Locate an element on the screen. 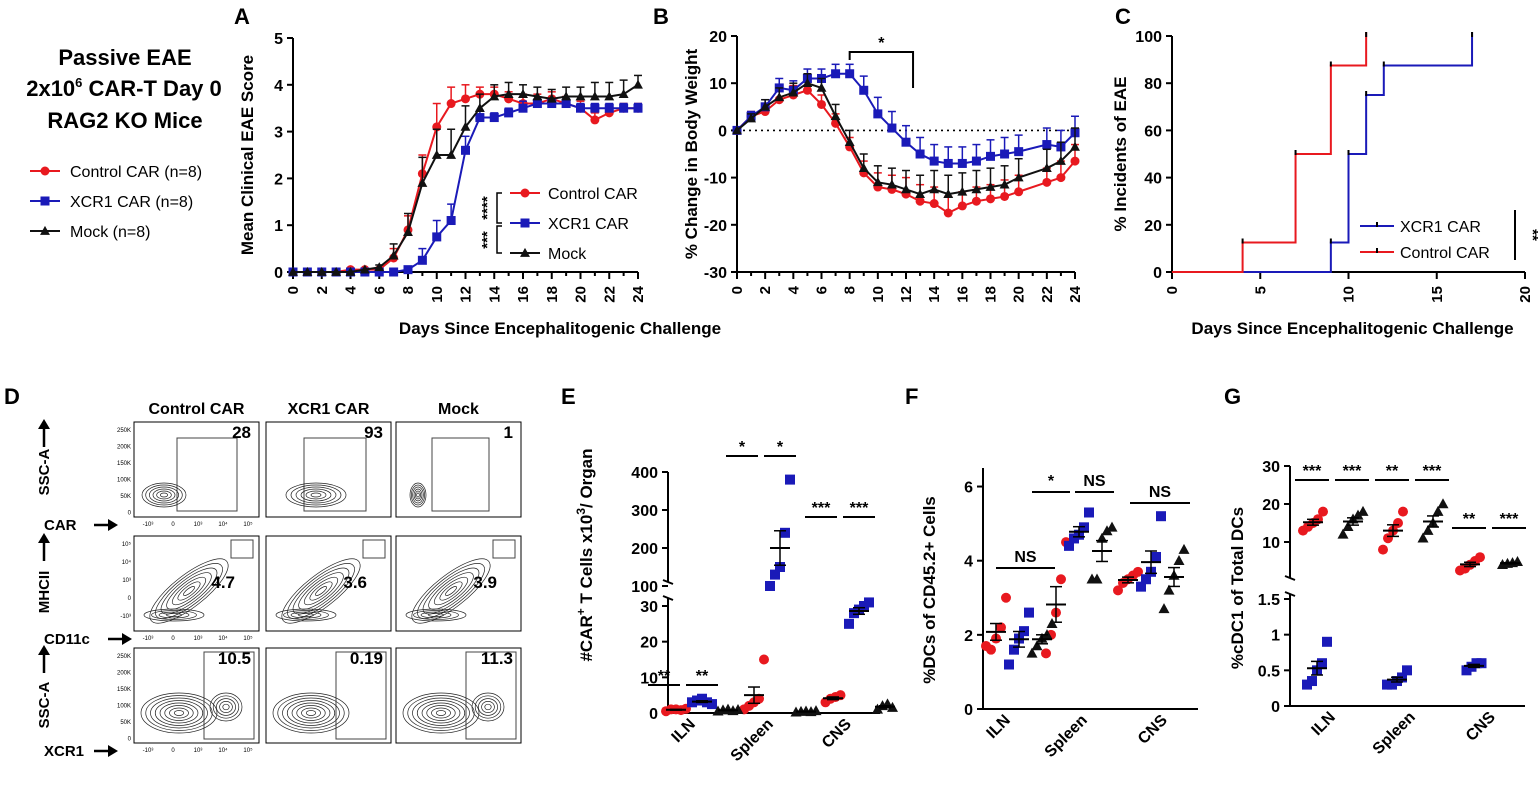 This screenshot has height=789, width=1539. flow-gate-value: 0.19 is located at coordinates (366, 658).